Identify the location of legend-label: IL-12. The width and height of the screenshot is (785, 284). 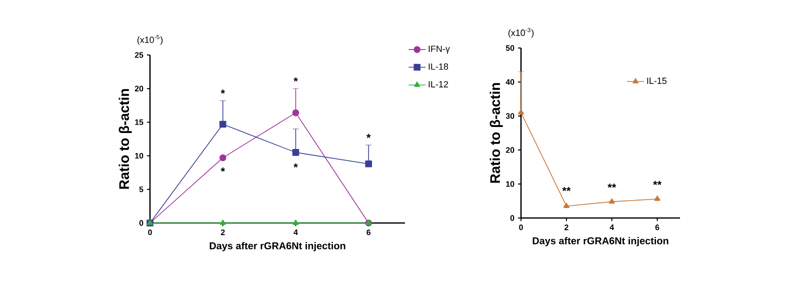
(438, 84).